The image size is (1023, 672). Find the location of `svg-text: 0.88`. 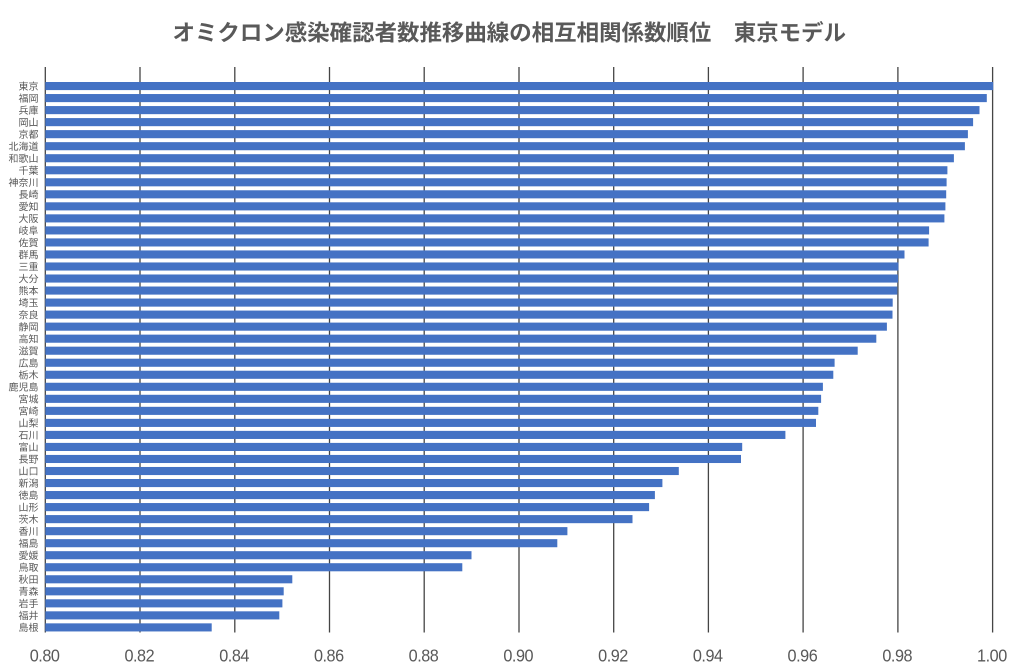

svg-text: 0.88 is located at coordinates (424, 656).